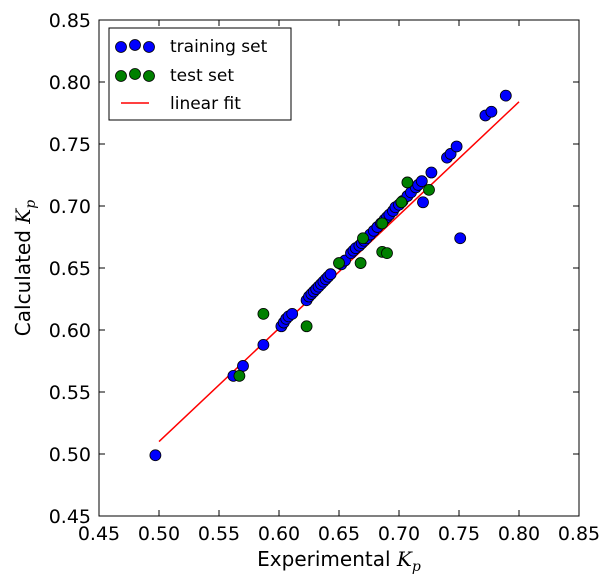  I want to click on y-tick-label: 0.75, so click(70, 145).